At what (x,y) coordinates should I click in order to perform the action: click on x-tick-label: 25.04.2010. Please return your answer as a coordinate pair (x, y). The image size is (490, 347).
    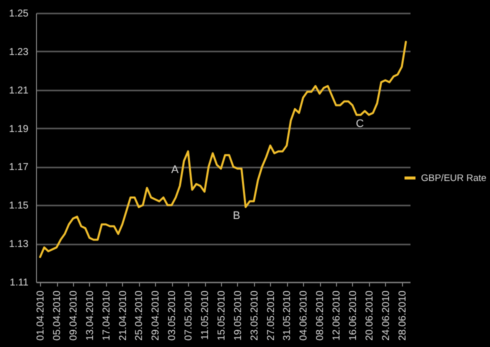
    Looking at the image, I should click on (140, 315).